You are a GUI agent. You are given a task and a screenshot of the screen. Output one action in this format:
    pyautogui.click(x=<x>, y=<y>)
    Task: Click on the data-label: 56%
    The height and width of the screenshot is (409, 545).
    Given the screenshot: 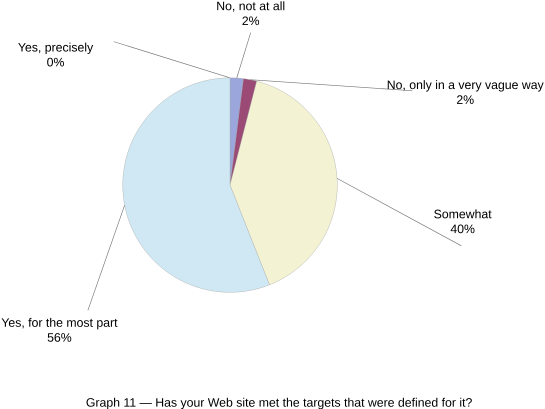 What is the action you would take?
    pyautogui.click(x=60, y=337)
    